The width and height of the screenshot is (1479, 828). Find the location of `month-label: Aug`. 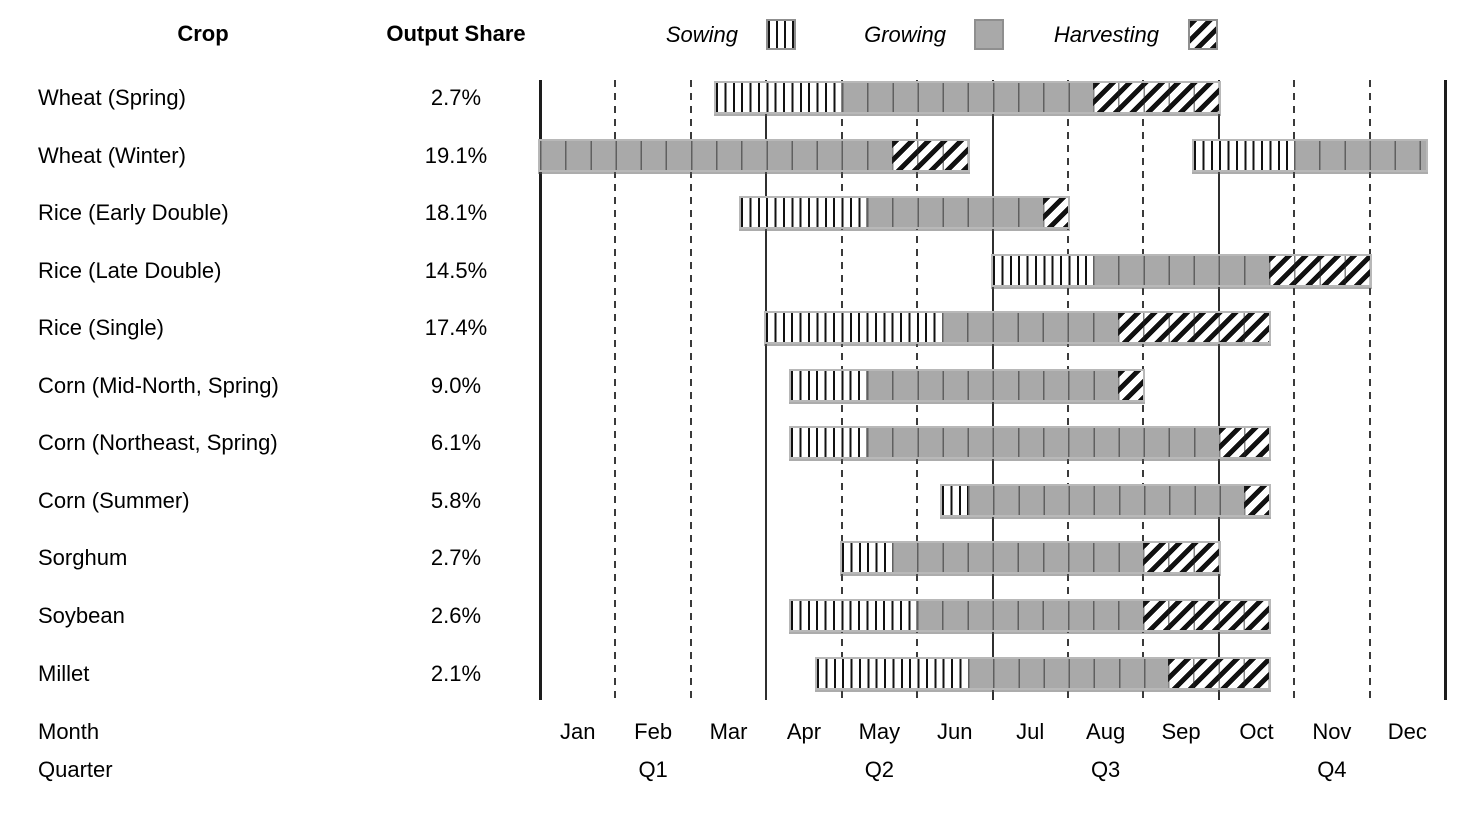

month-label: Aug is located at coordinates (1106, 731).